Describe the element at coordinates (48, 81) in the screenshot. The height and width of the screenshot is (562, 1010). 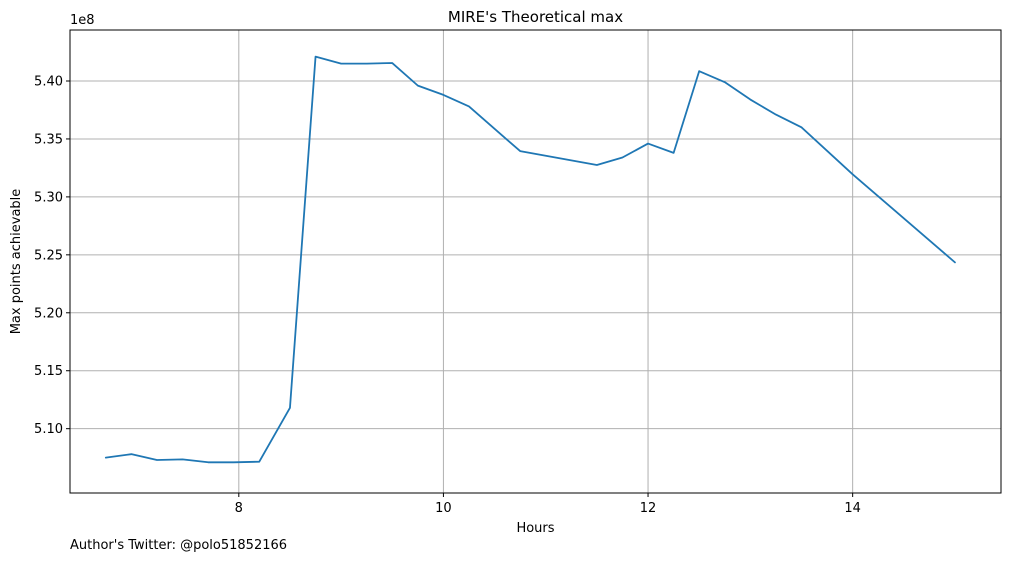
I see `y-tick-label: 5.40` at that location.